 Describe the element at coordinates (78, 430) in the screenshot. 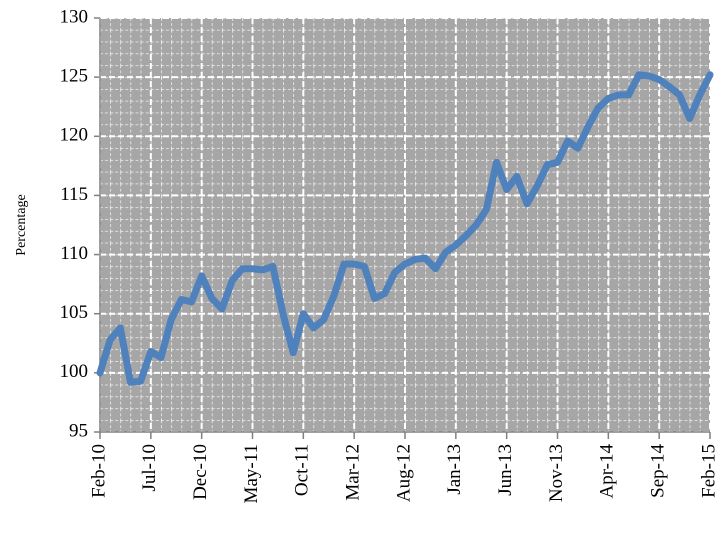

I see `y-tick-label: 95` at that location.